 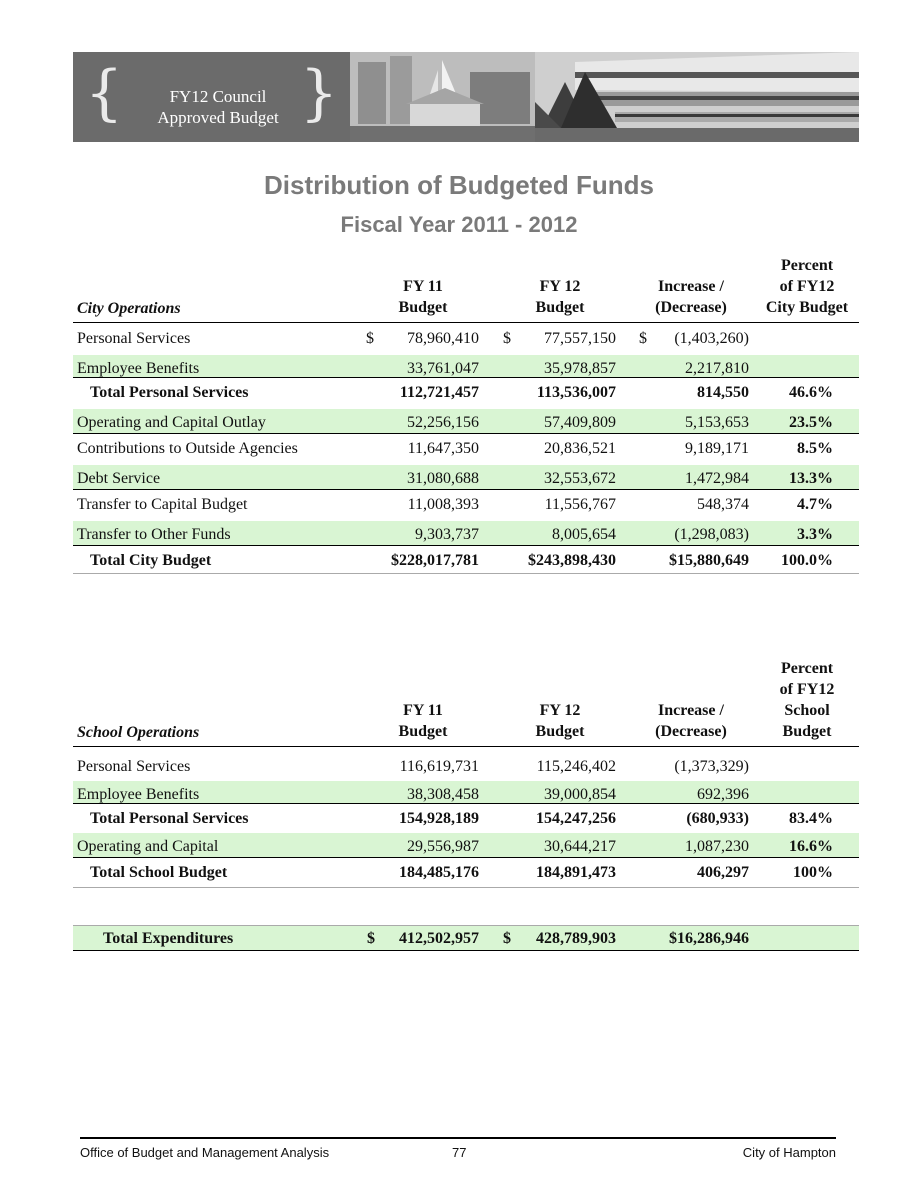 What do you see at coordinates (443, 448) in the screenshot?
I see `fy11-value: 11,647,350` at bounding box center [443, 448].